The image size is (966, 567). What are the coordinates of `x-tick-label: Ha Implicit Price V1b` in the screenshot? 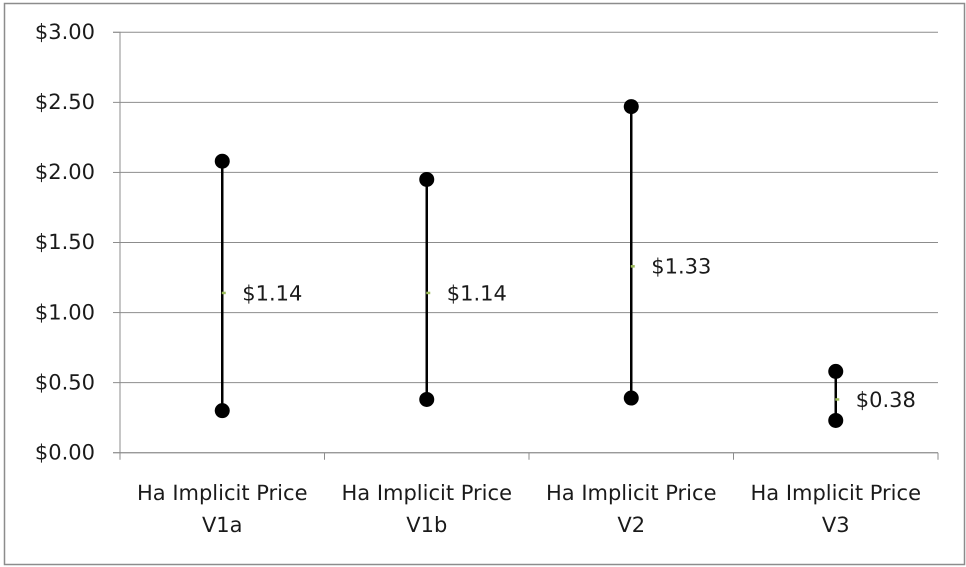 It's located at (426, 509).